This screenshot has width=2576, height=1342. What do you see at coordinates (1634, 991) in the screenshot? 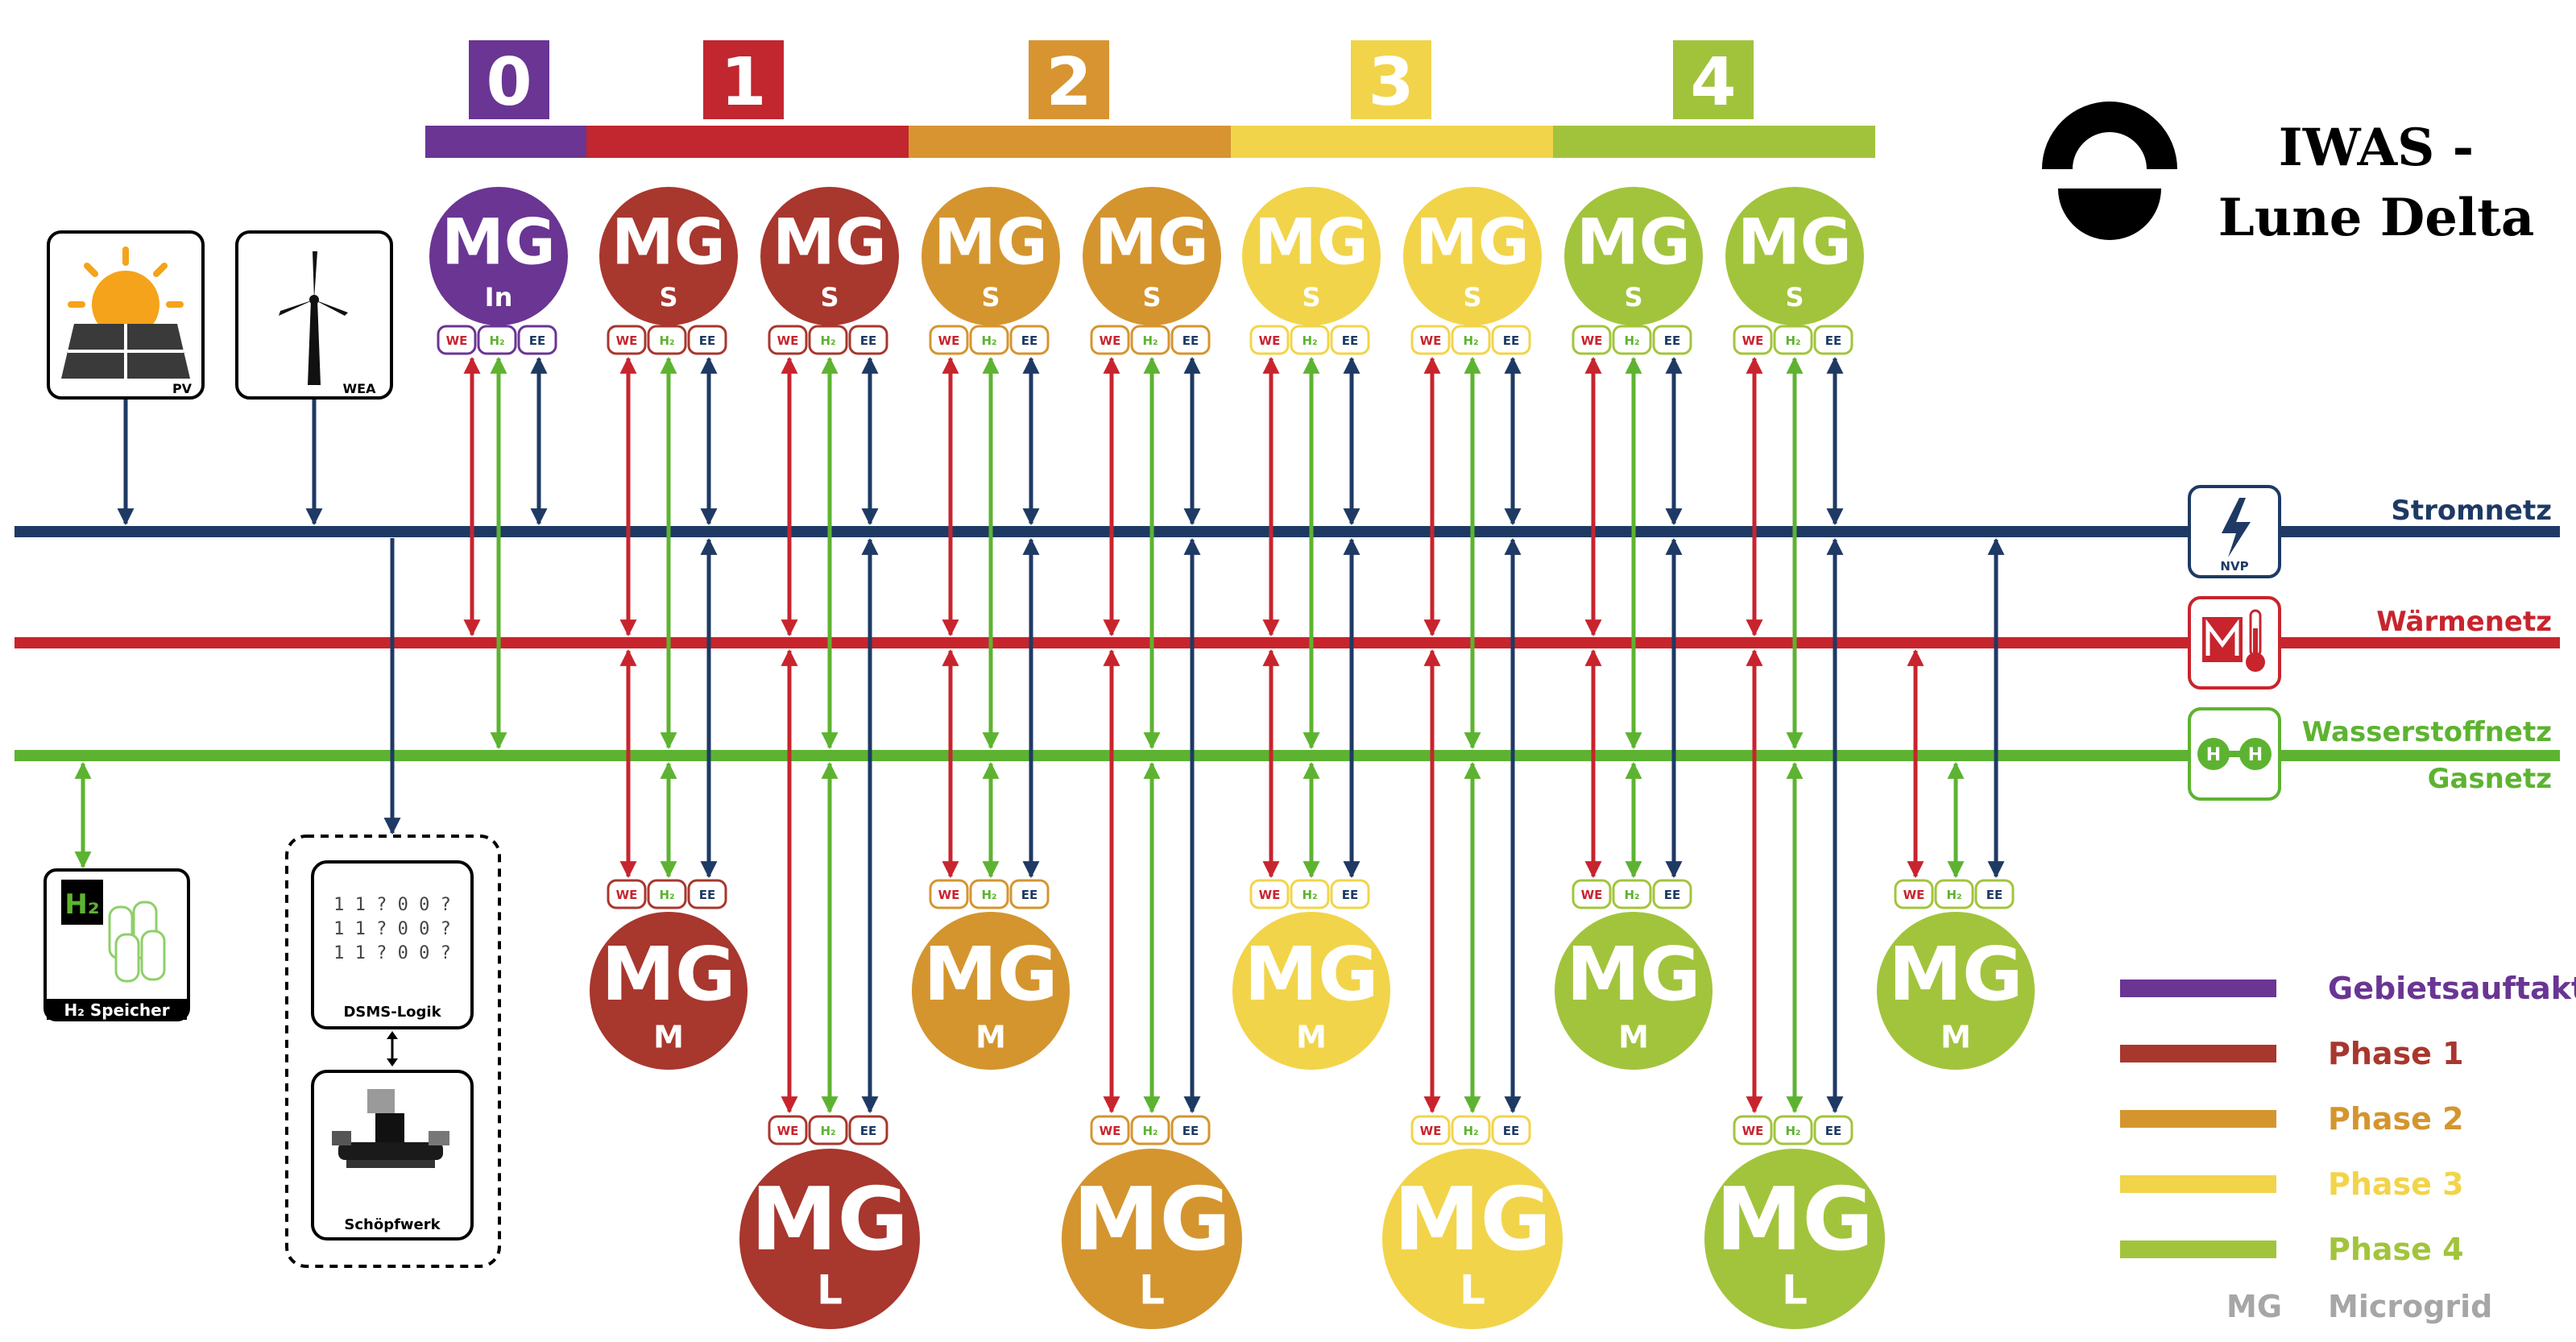
I see `medium-microgrid-3: MGM` at bounding box center [1634, 991].